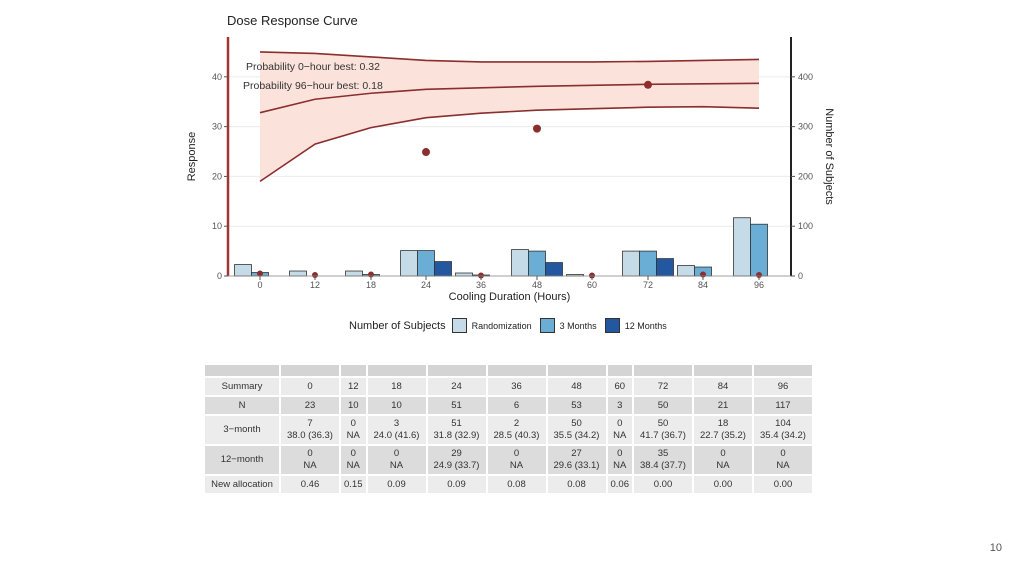 This screenshot has height=576, width=1024. I want to click on row-label: N, so click(242, 405).